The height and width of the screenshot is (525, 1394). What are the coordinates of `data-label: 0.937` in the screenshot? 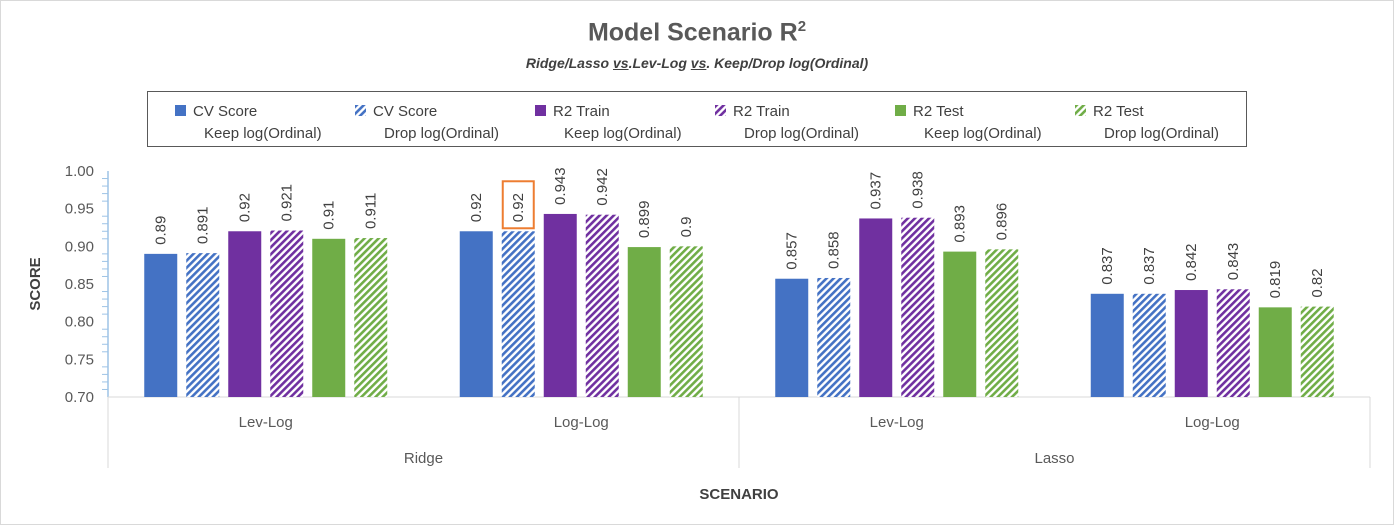 It's located at (876, 191).